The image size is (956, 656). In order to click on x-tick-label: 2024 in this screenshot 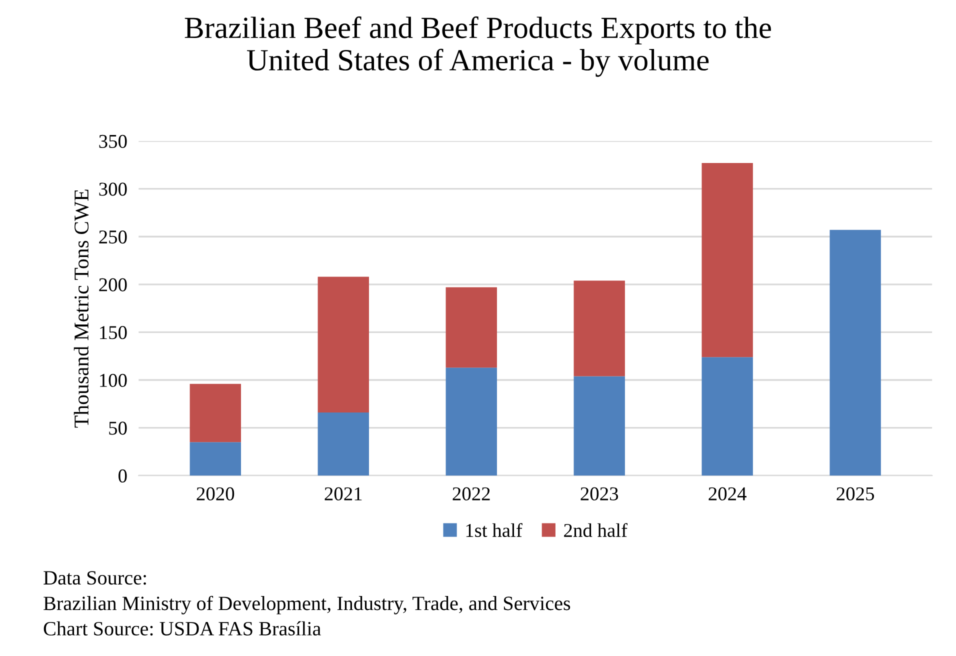, I will do `click(727, 493)`.